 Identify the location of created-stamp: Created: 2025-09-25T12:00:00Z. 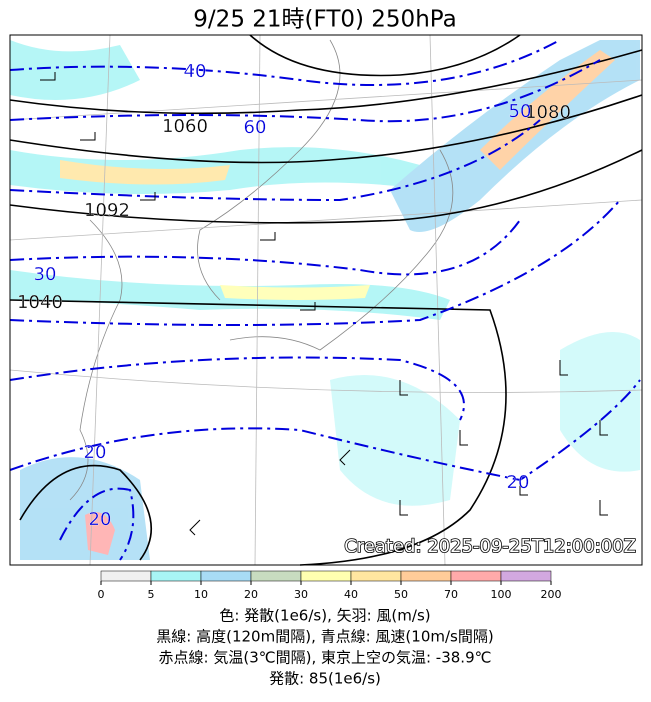
(490, 546).